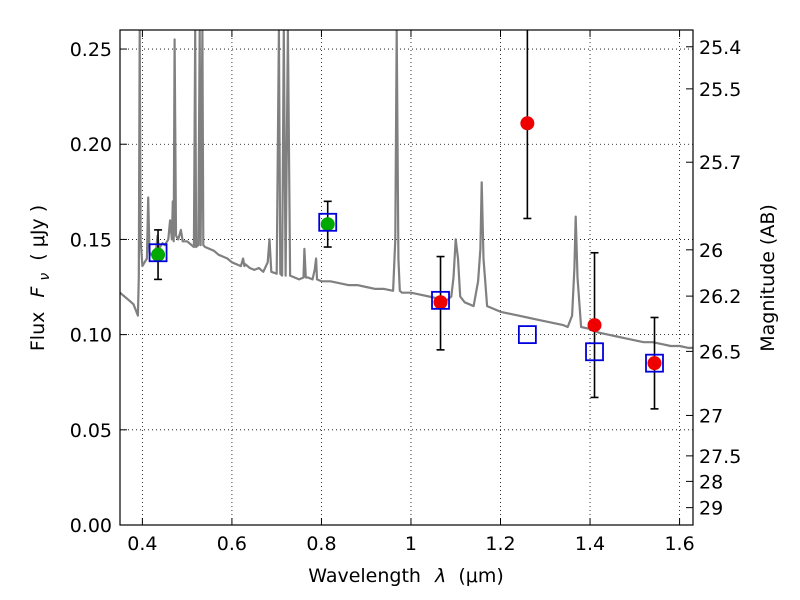 This screenshot has width=800, height=600. Describe the element at coordinates (720, 457) in the screenshot. I see `y2-tick-label: 27.5` at that location.